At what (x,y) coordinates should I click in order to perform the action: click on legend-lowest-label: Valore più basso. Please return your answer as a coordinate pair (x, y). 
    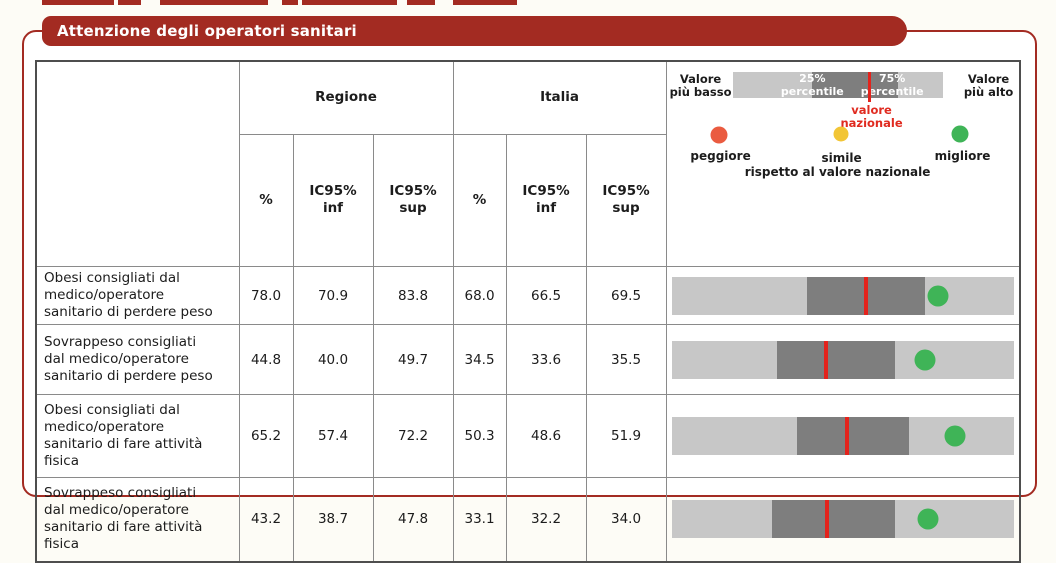
    Looking at the image, I should click on (700, 85).